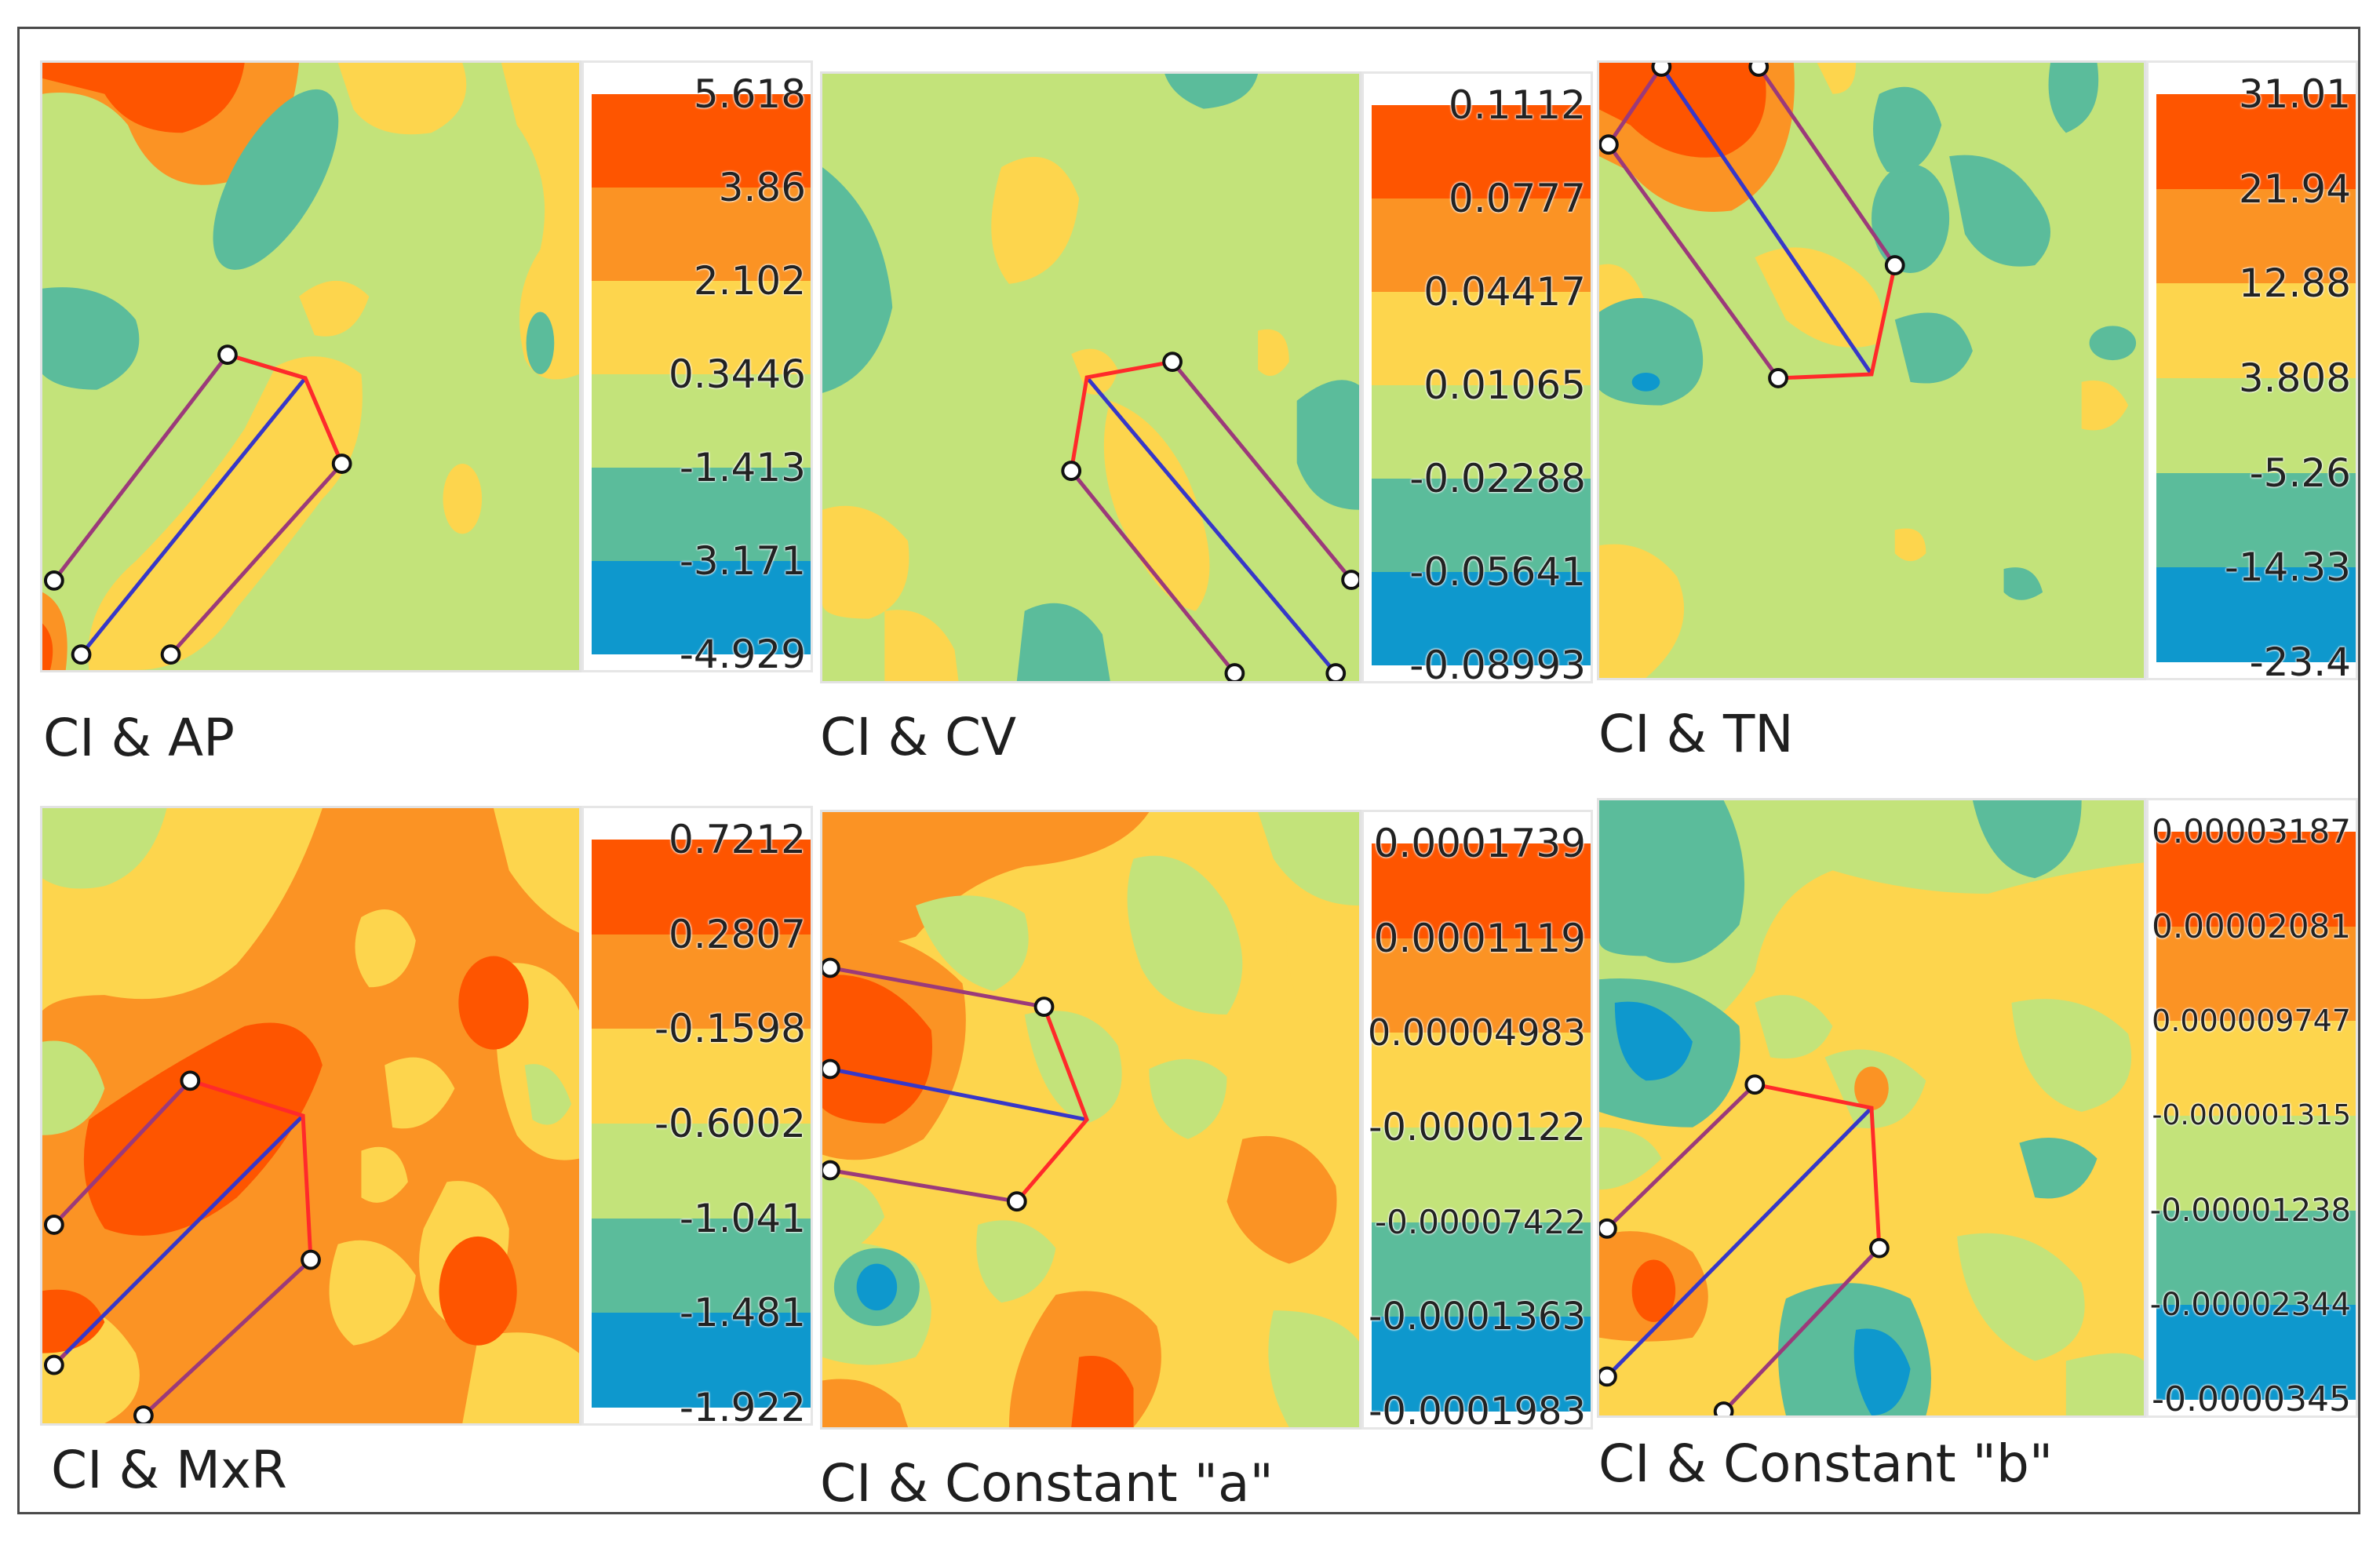 The image size is (2380, 1541). Describe the element at coordinates (139, 738) in the screenshot. I see `panel-caption: CI & AP` at that location.